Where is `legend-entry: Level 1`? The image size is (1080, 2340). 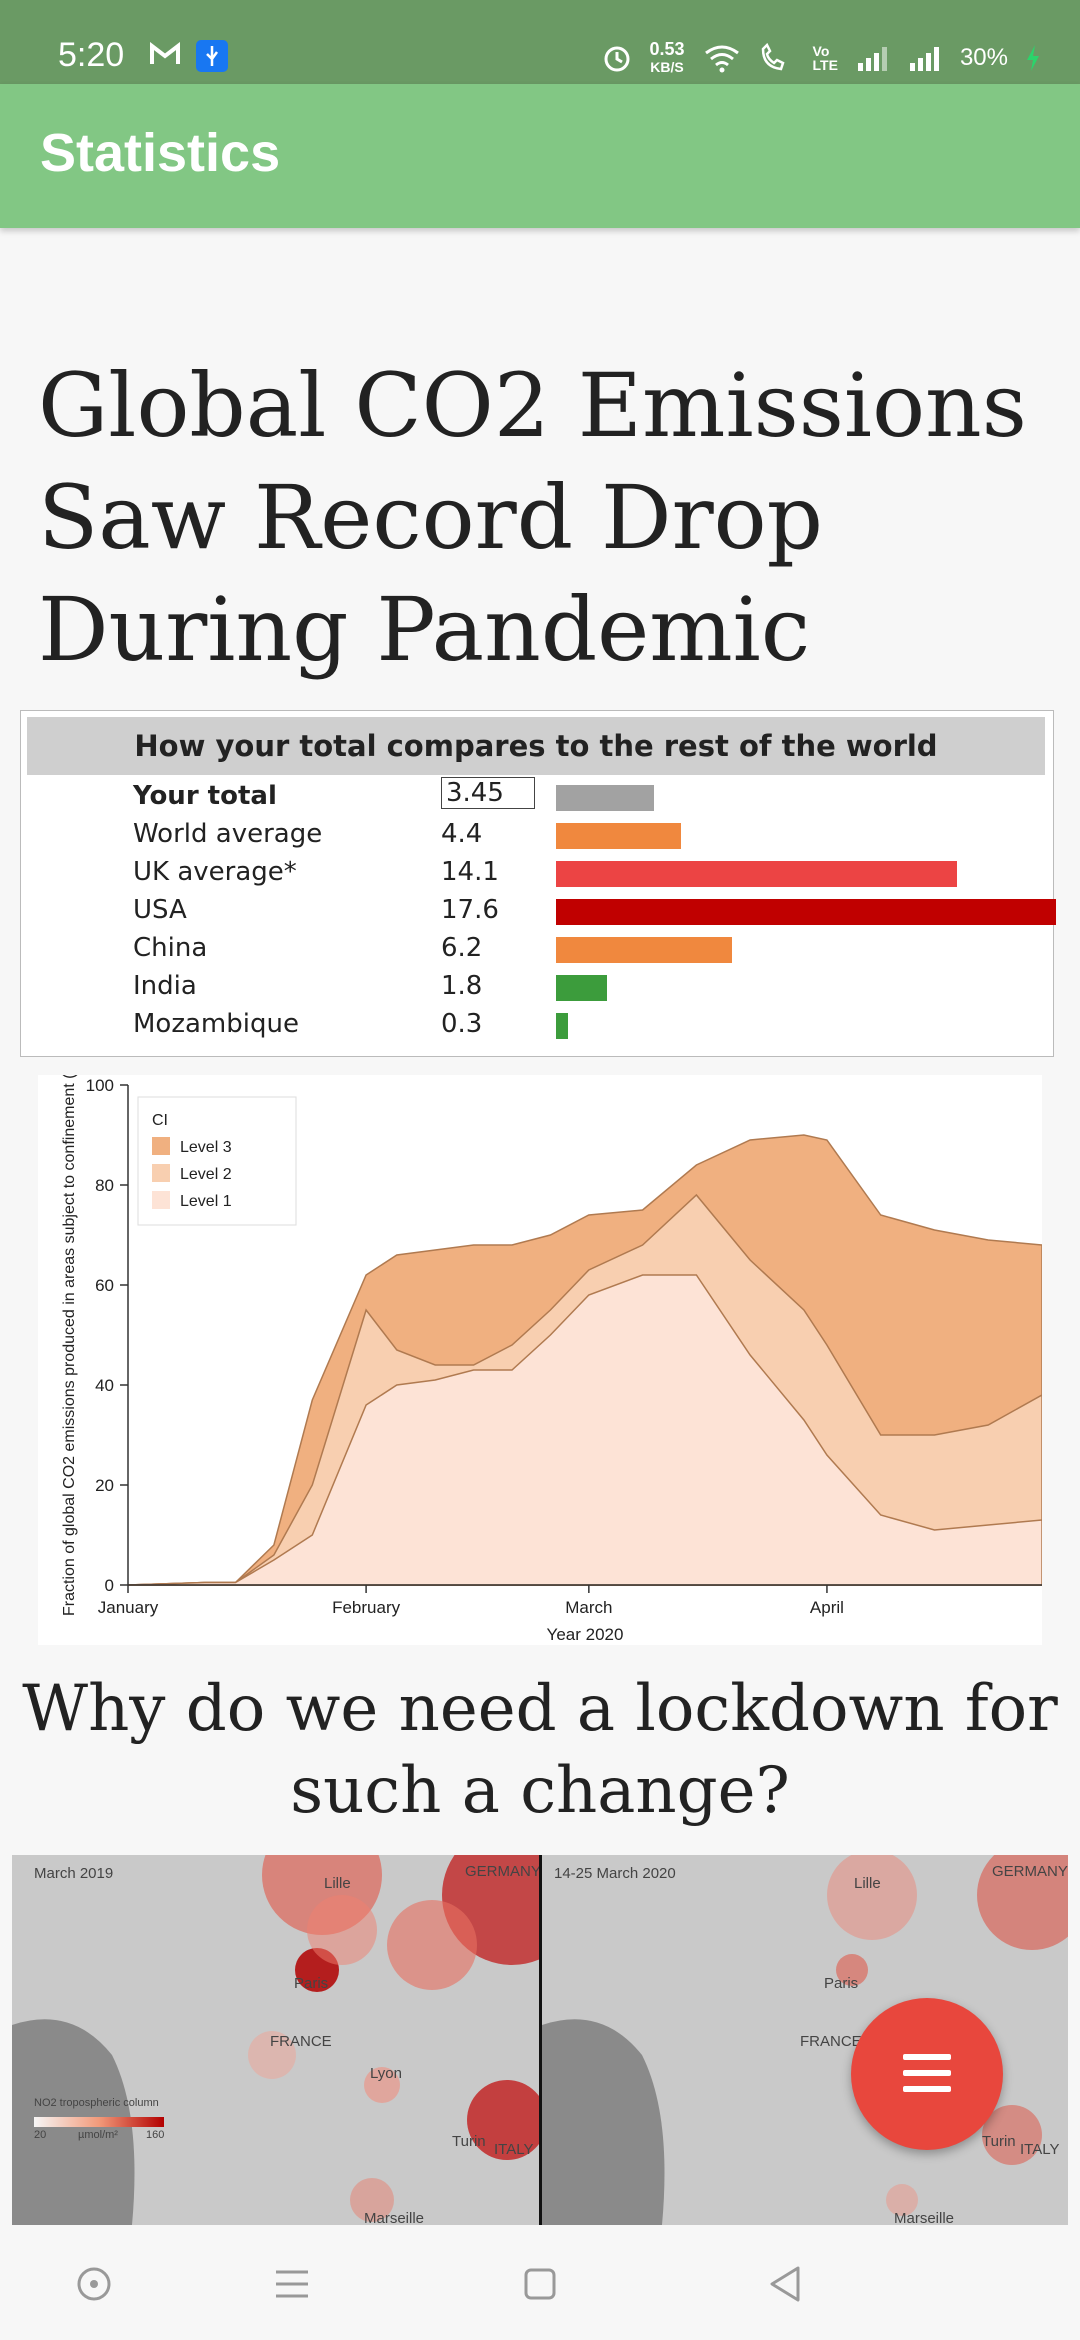 legend-entry: Level 1 is located at coordinates (206, 1201).